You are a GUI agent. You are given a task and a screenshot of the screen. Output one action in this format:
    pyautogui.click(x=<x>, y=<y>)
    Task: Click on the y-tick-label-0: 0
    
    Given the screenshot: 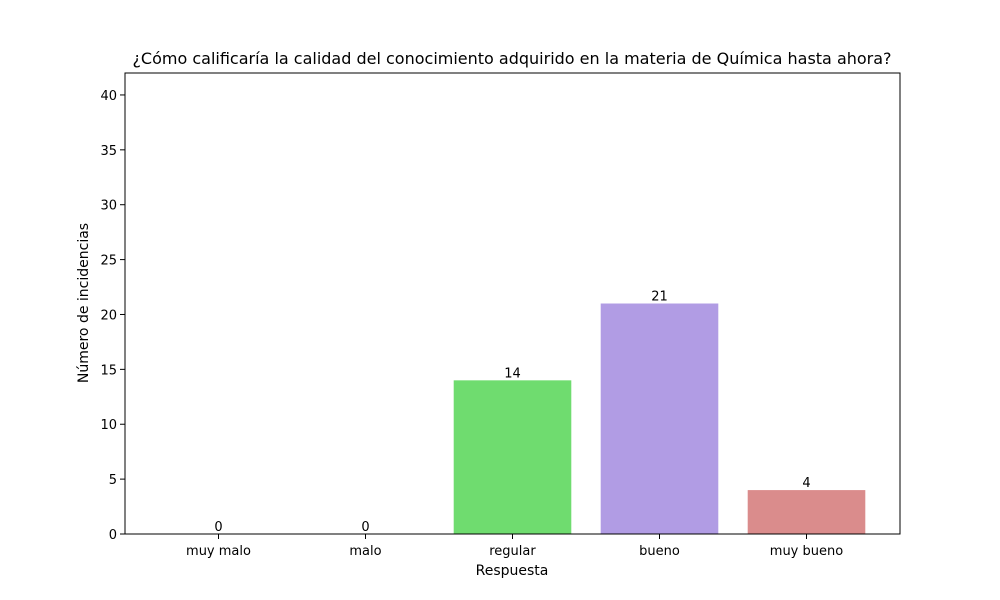 What is the action you would take?
    pyautogui.click(x=113, y=535)
    